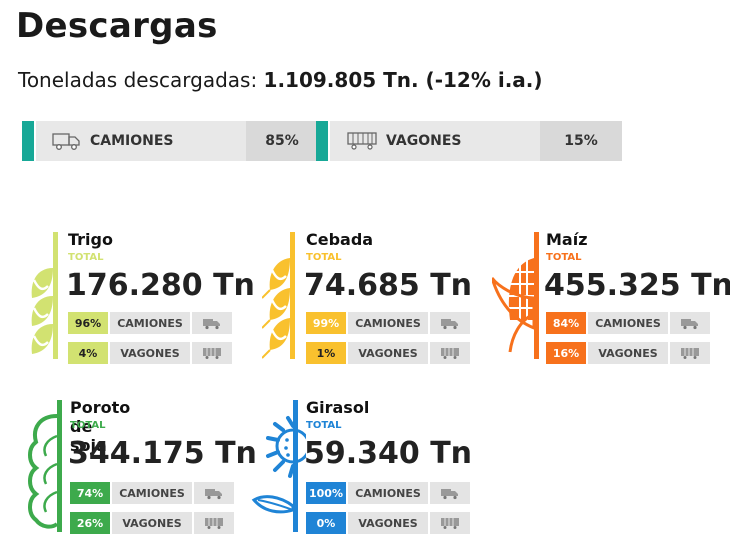 This screenshot has width=730, height=552. I want to click on summary-vagones: VAGONES 15%, so click(469, 141).